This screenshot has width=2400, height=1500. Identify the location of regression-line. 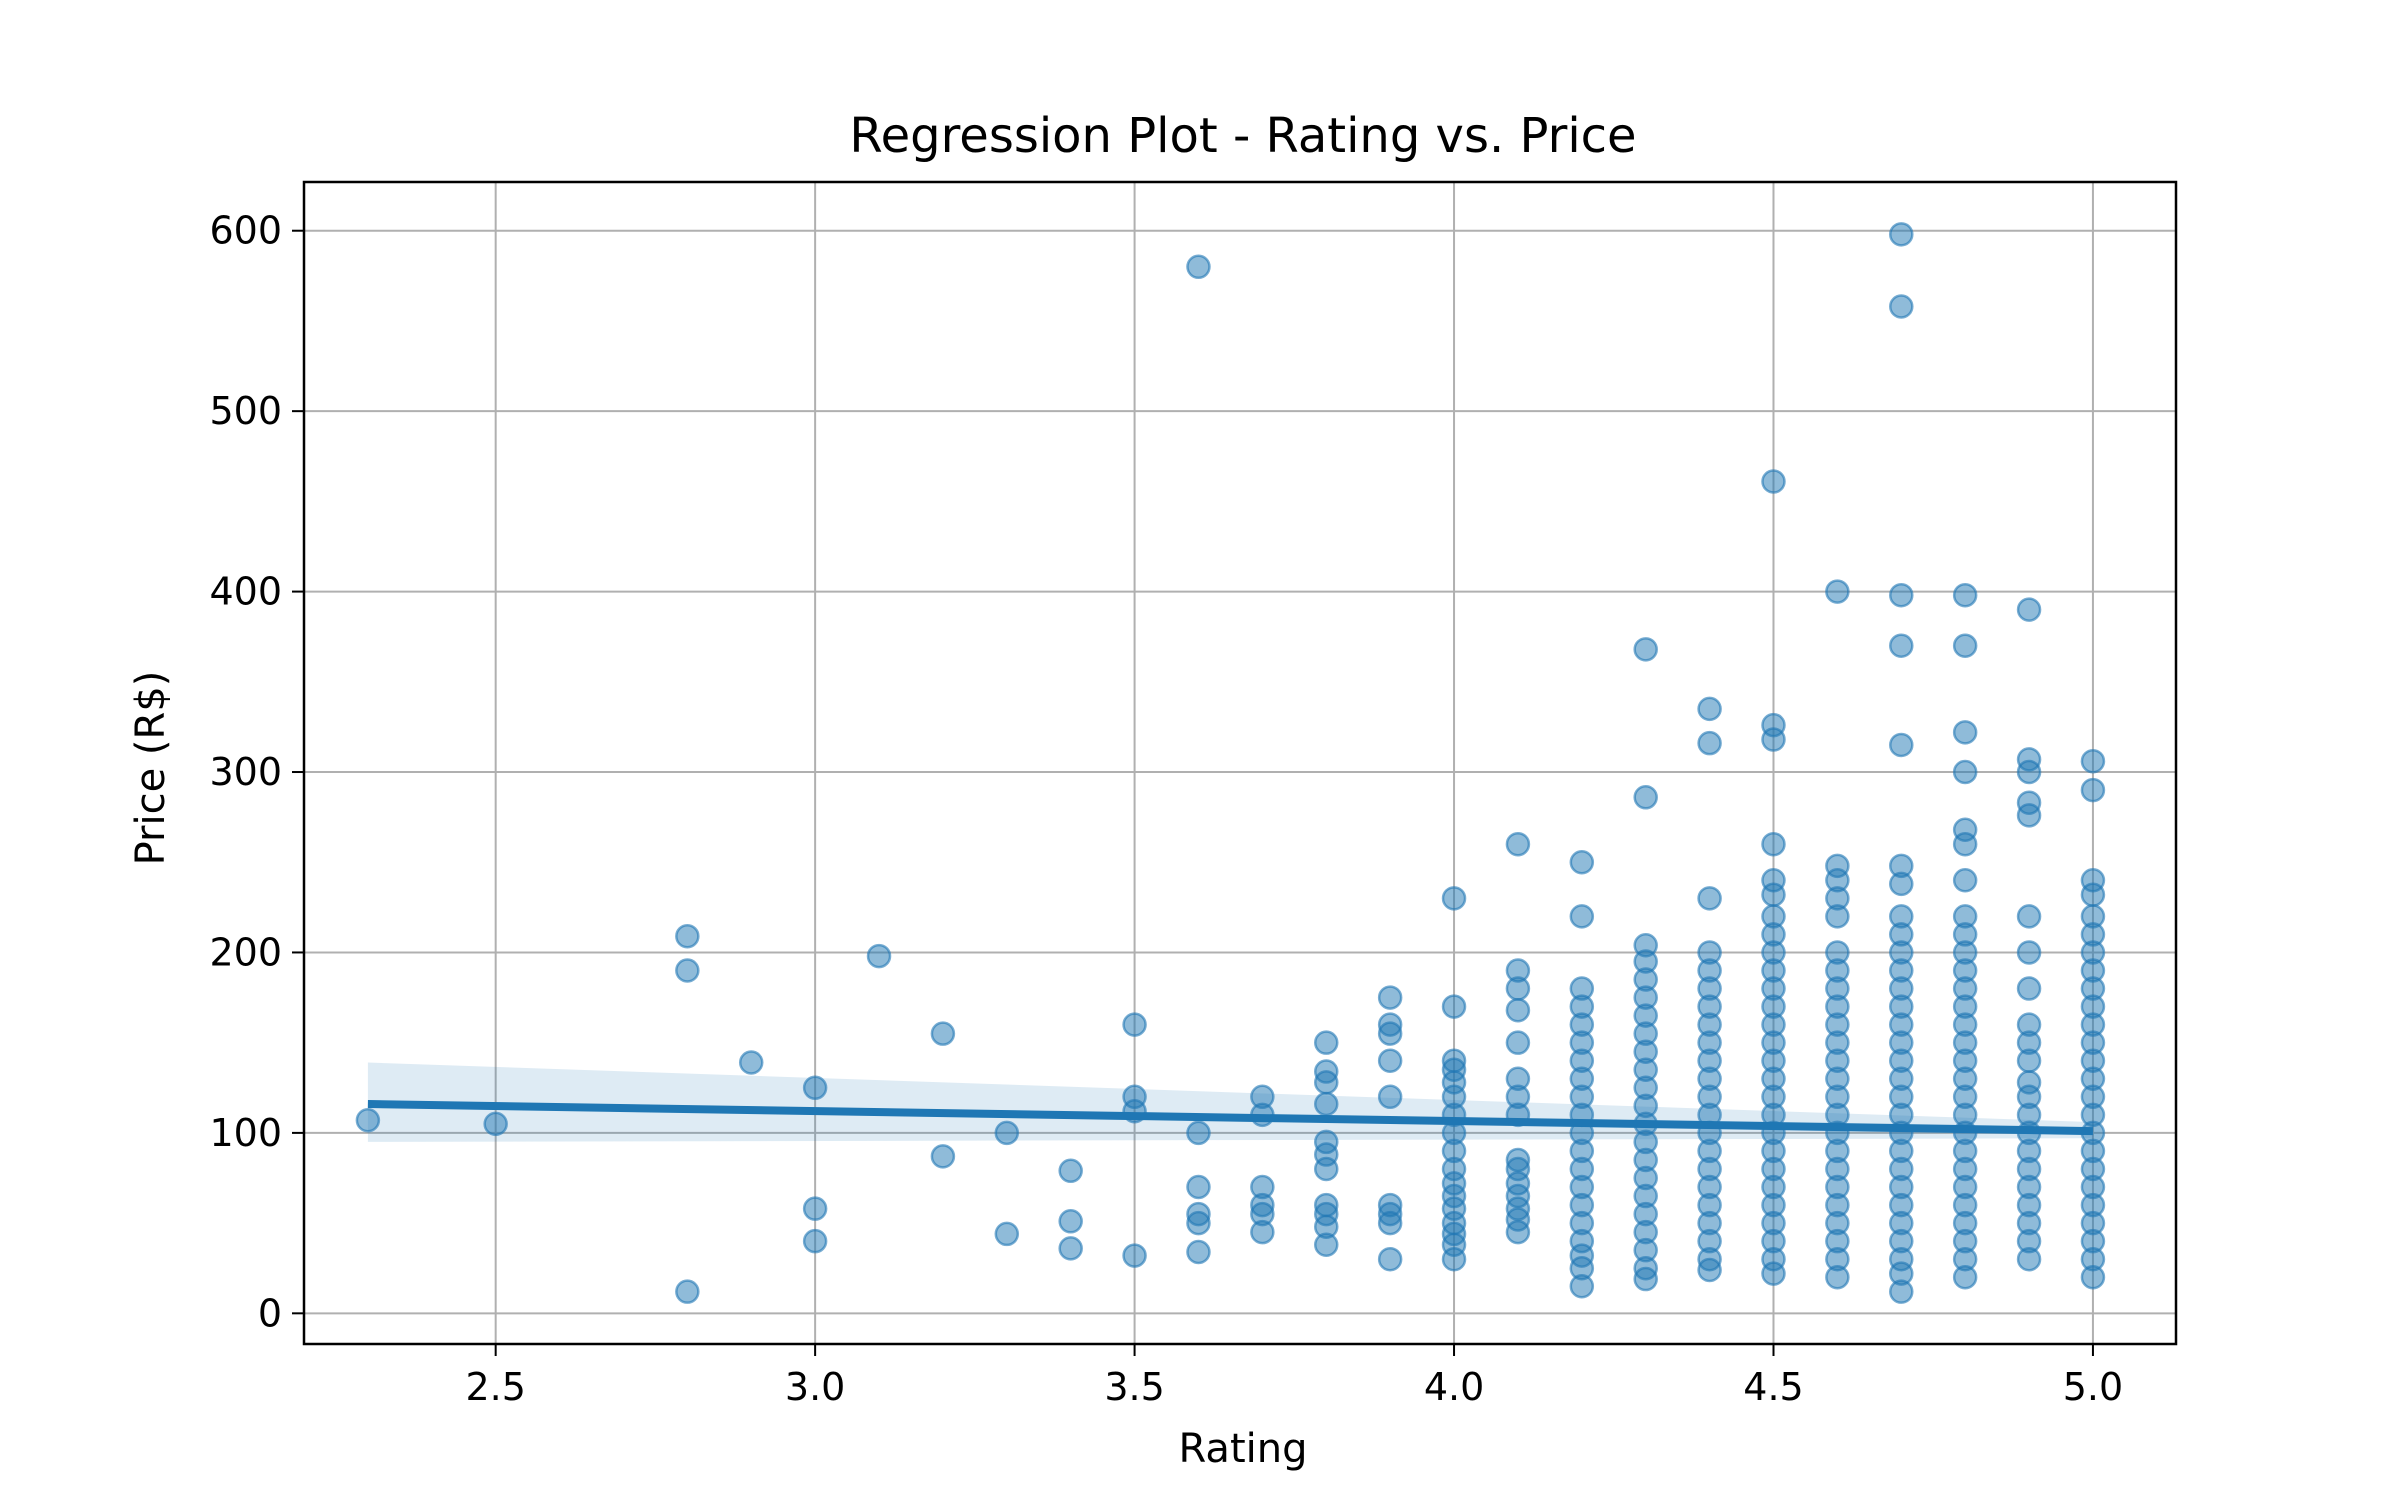
(1230, 1118).